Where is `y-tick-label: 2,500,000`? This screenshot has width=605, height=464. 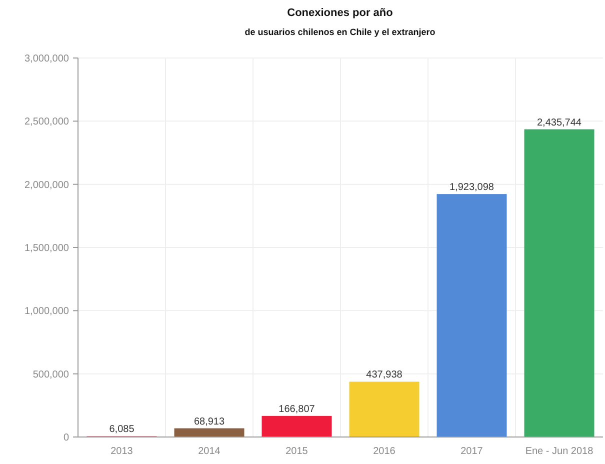
y-tick-label: 2,500,000 is located at coordinates (47, 122).